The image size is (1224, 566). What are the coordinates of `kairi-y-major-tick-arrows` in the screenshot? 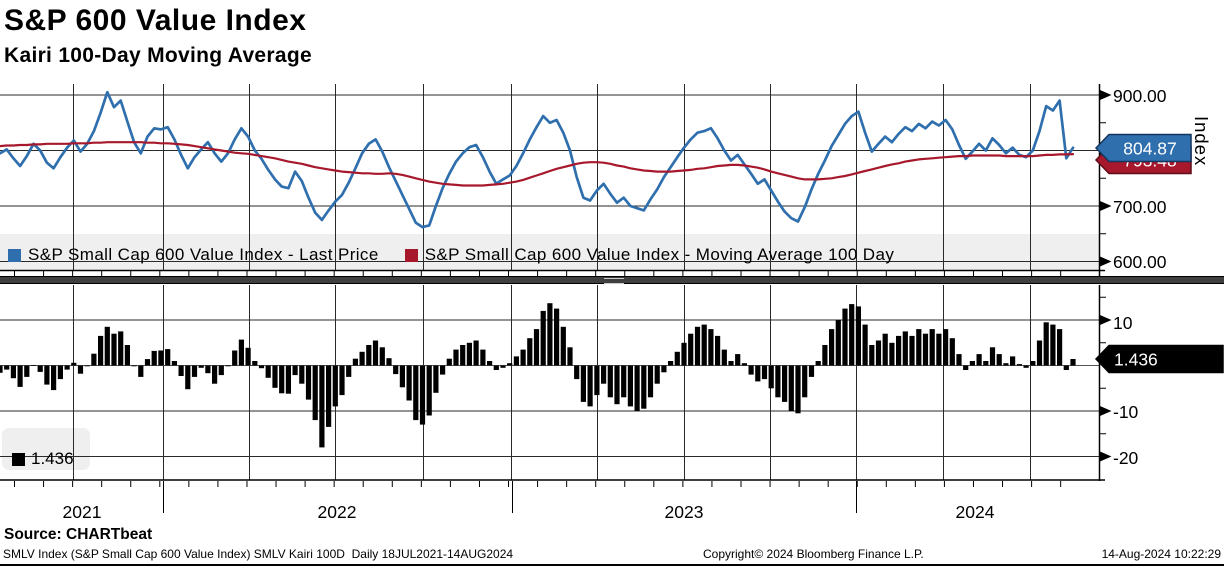 It's located at (1106, 388).